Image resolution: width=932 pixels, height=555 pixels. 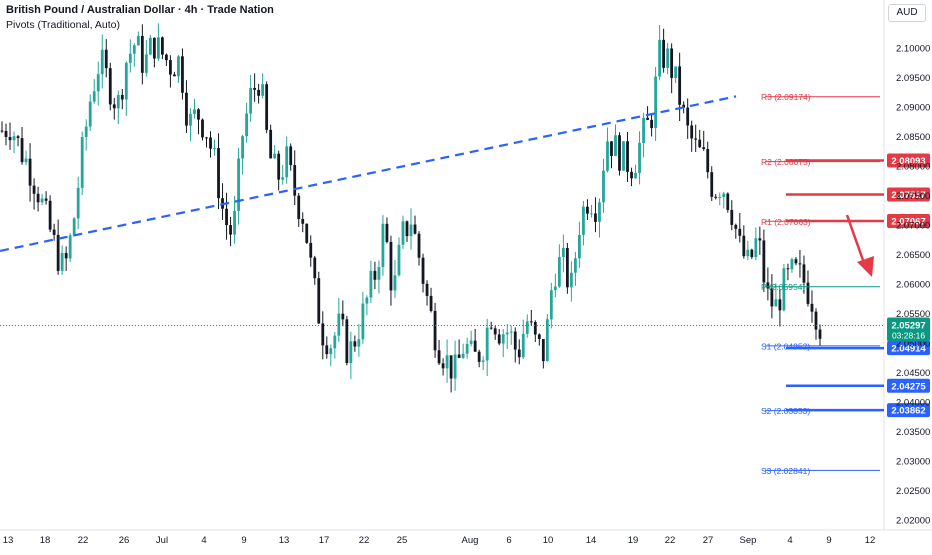 I want to click on y-tick-label: 2.05000, so click(x=913, y=344).